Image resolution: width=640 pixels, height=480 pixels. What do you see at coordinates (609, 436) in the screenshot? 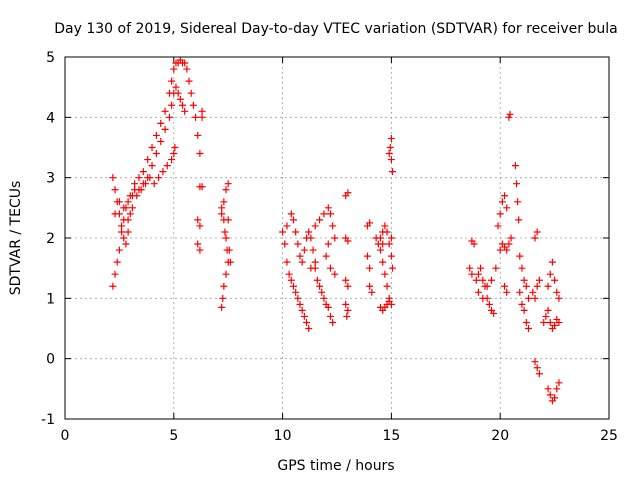
I see `x-tick-label: 25` at bounding box center [609, 436].